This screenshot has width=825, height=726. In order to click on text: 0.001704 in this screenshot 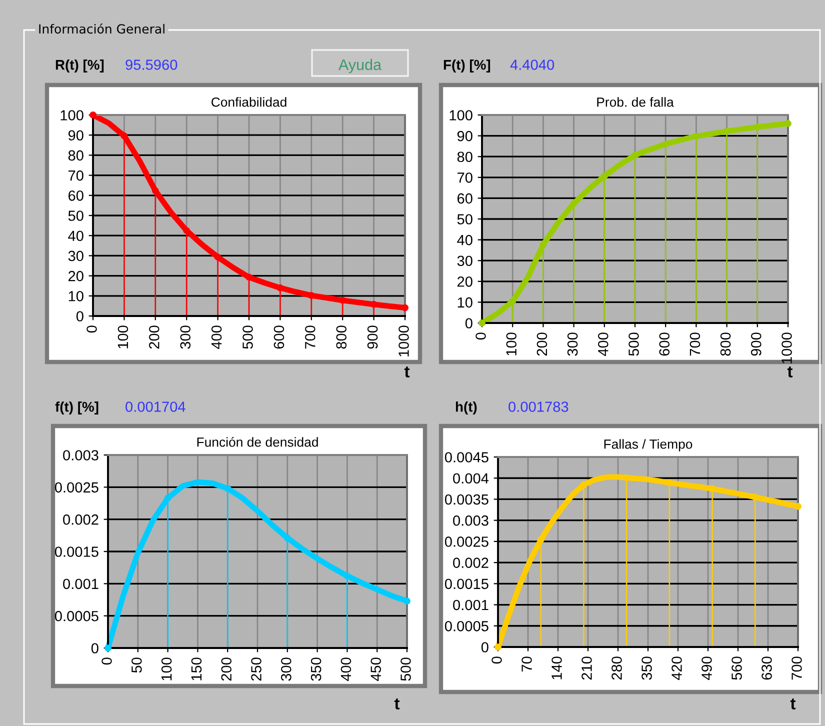, I will do `click(156, 407)`.